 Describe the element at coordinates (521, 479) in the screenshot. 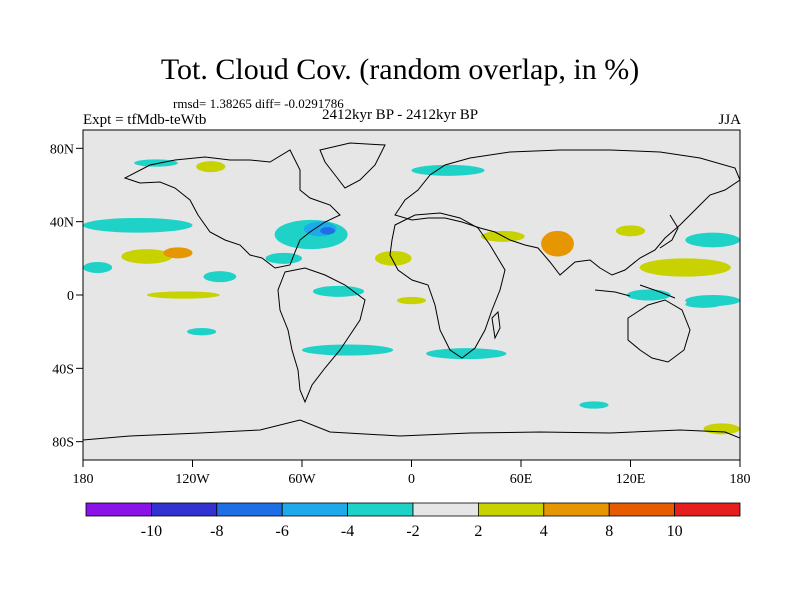

I see `x-tick-label: 60E` at that location.